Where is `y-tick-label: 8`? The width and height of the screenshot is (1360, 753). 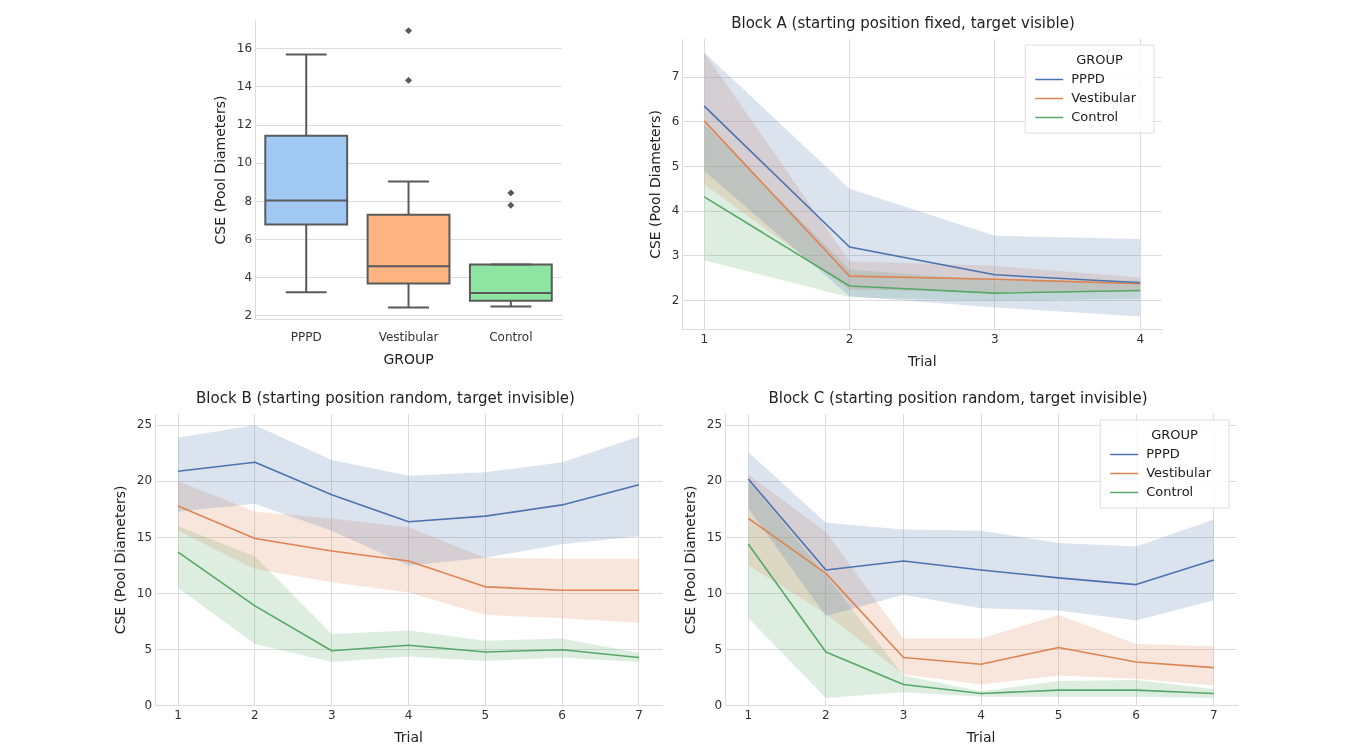
y-tick-label: 8 is located at coordinates (248, 200).